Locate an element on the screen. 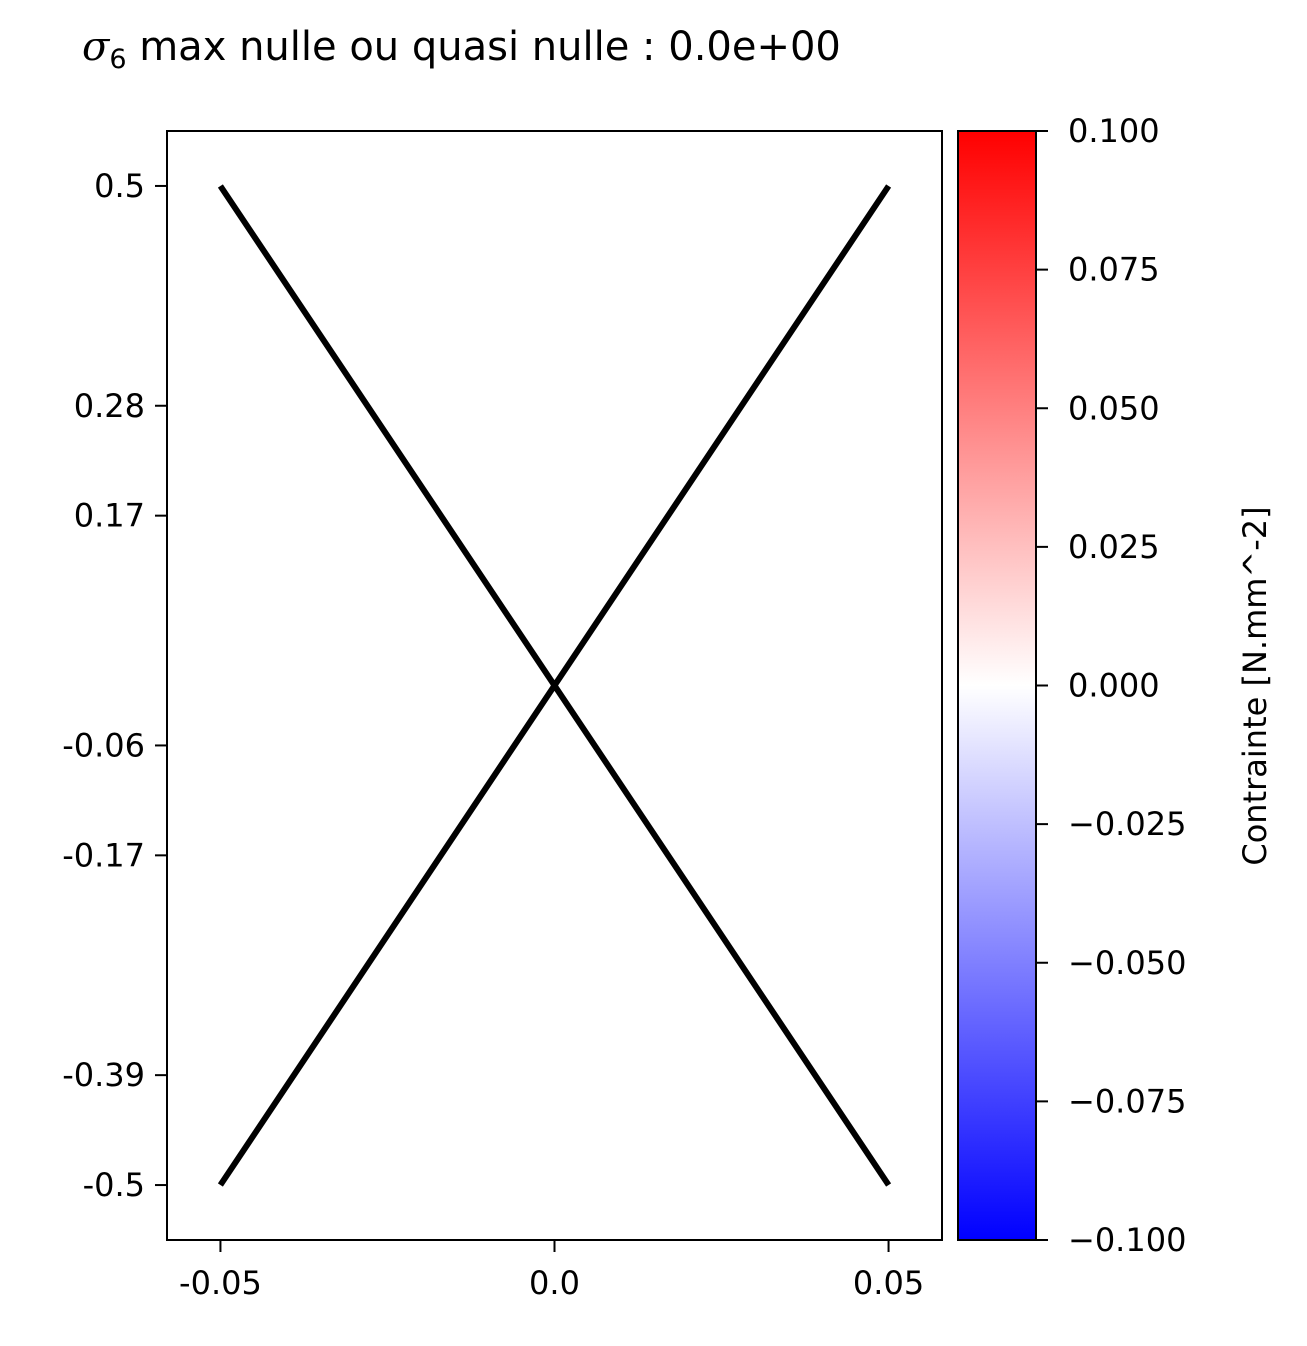 The image size is (1307, 1346). colorbar-tick-label: −0.100 is located at coordinates (1127, 1240).